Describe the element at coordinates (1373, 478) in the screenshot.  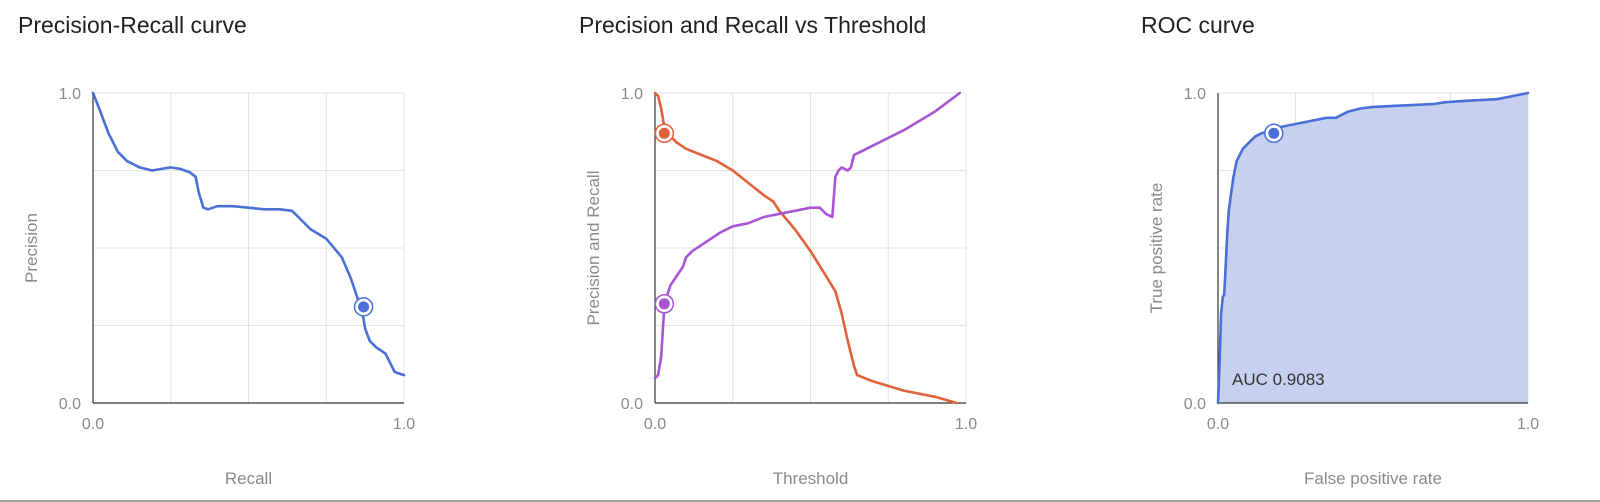
I see `x-axis-label: False positive rate` at that location.